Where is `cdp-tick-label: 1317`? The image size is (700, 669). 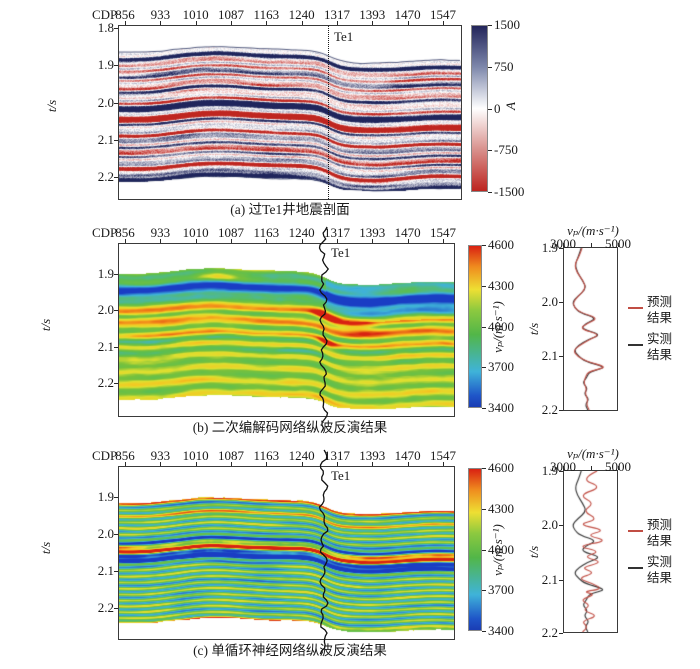 cdp-tick-label: 1317 is located at coordinates (336, 455).